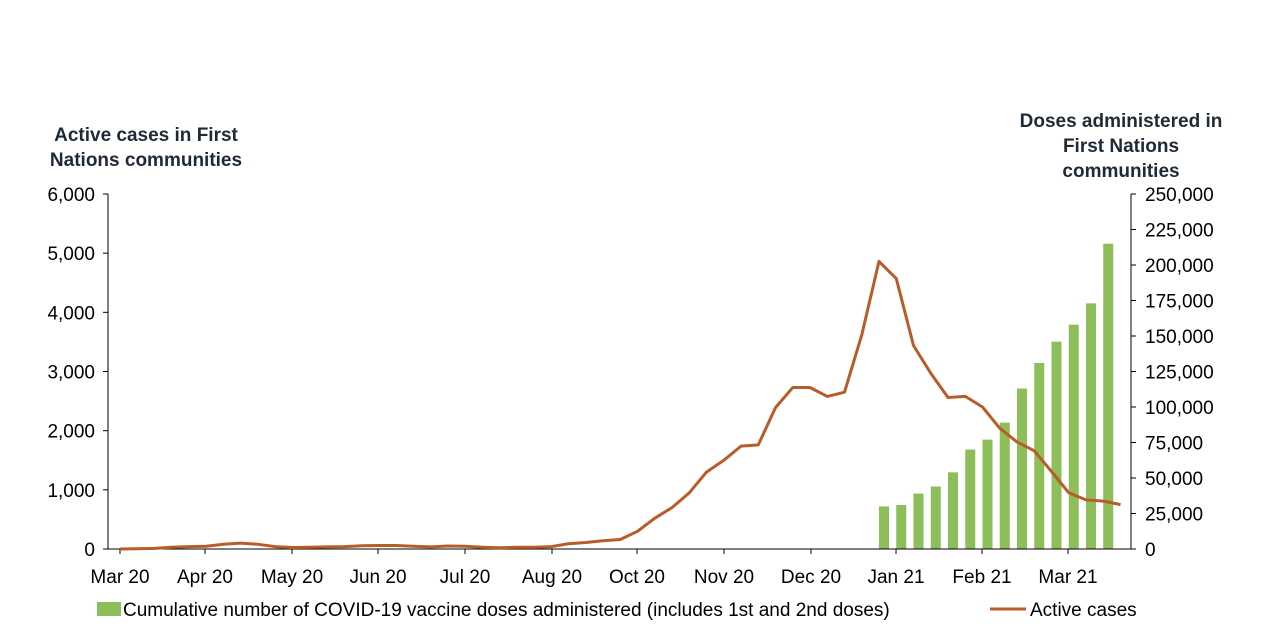  Describe the element at coordinates (71, 432) in the screenshot. I see `left-tick-label: 2,000` at that location.